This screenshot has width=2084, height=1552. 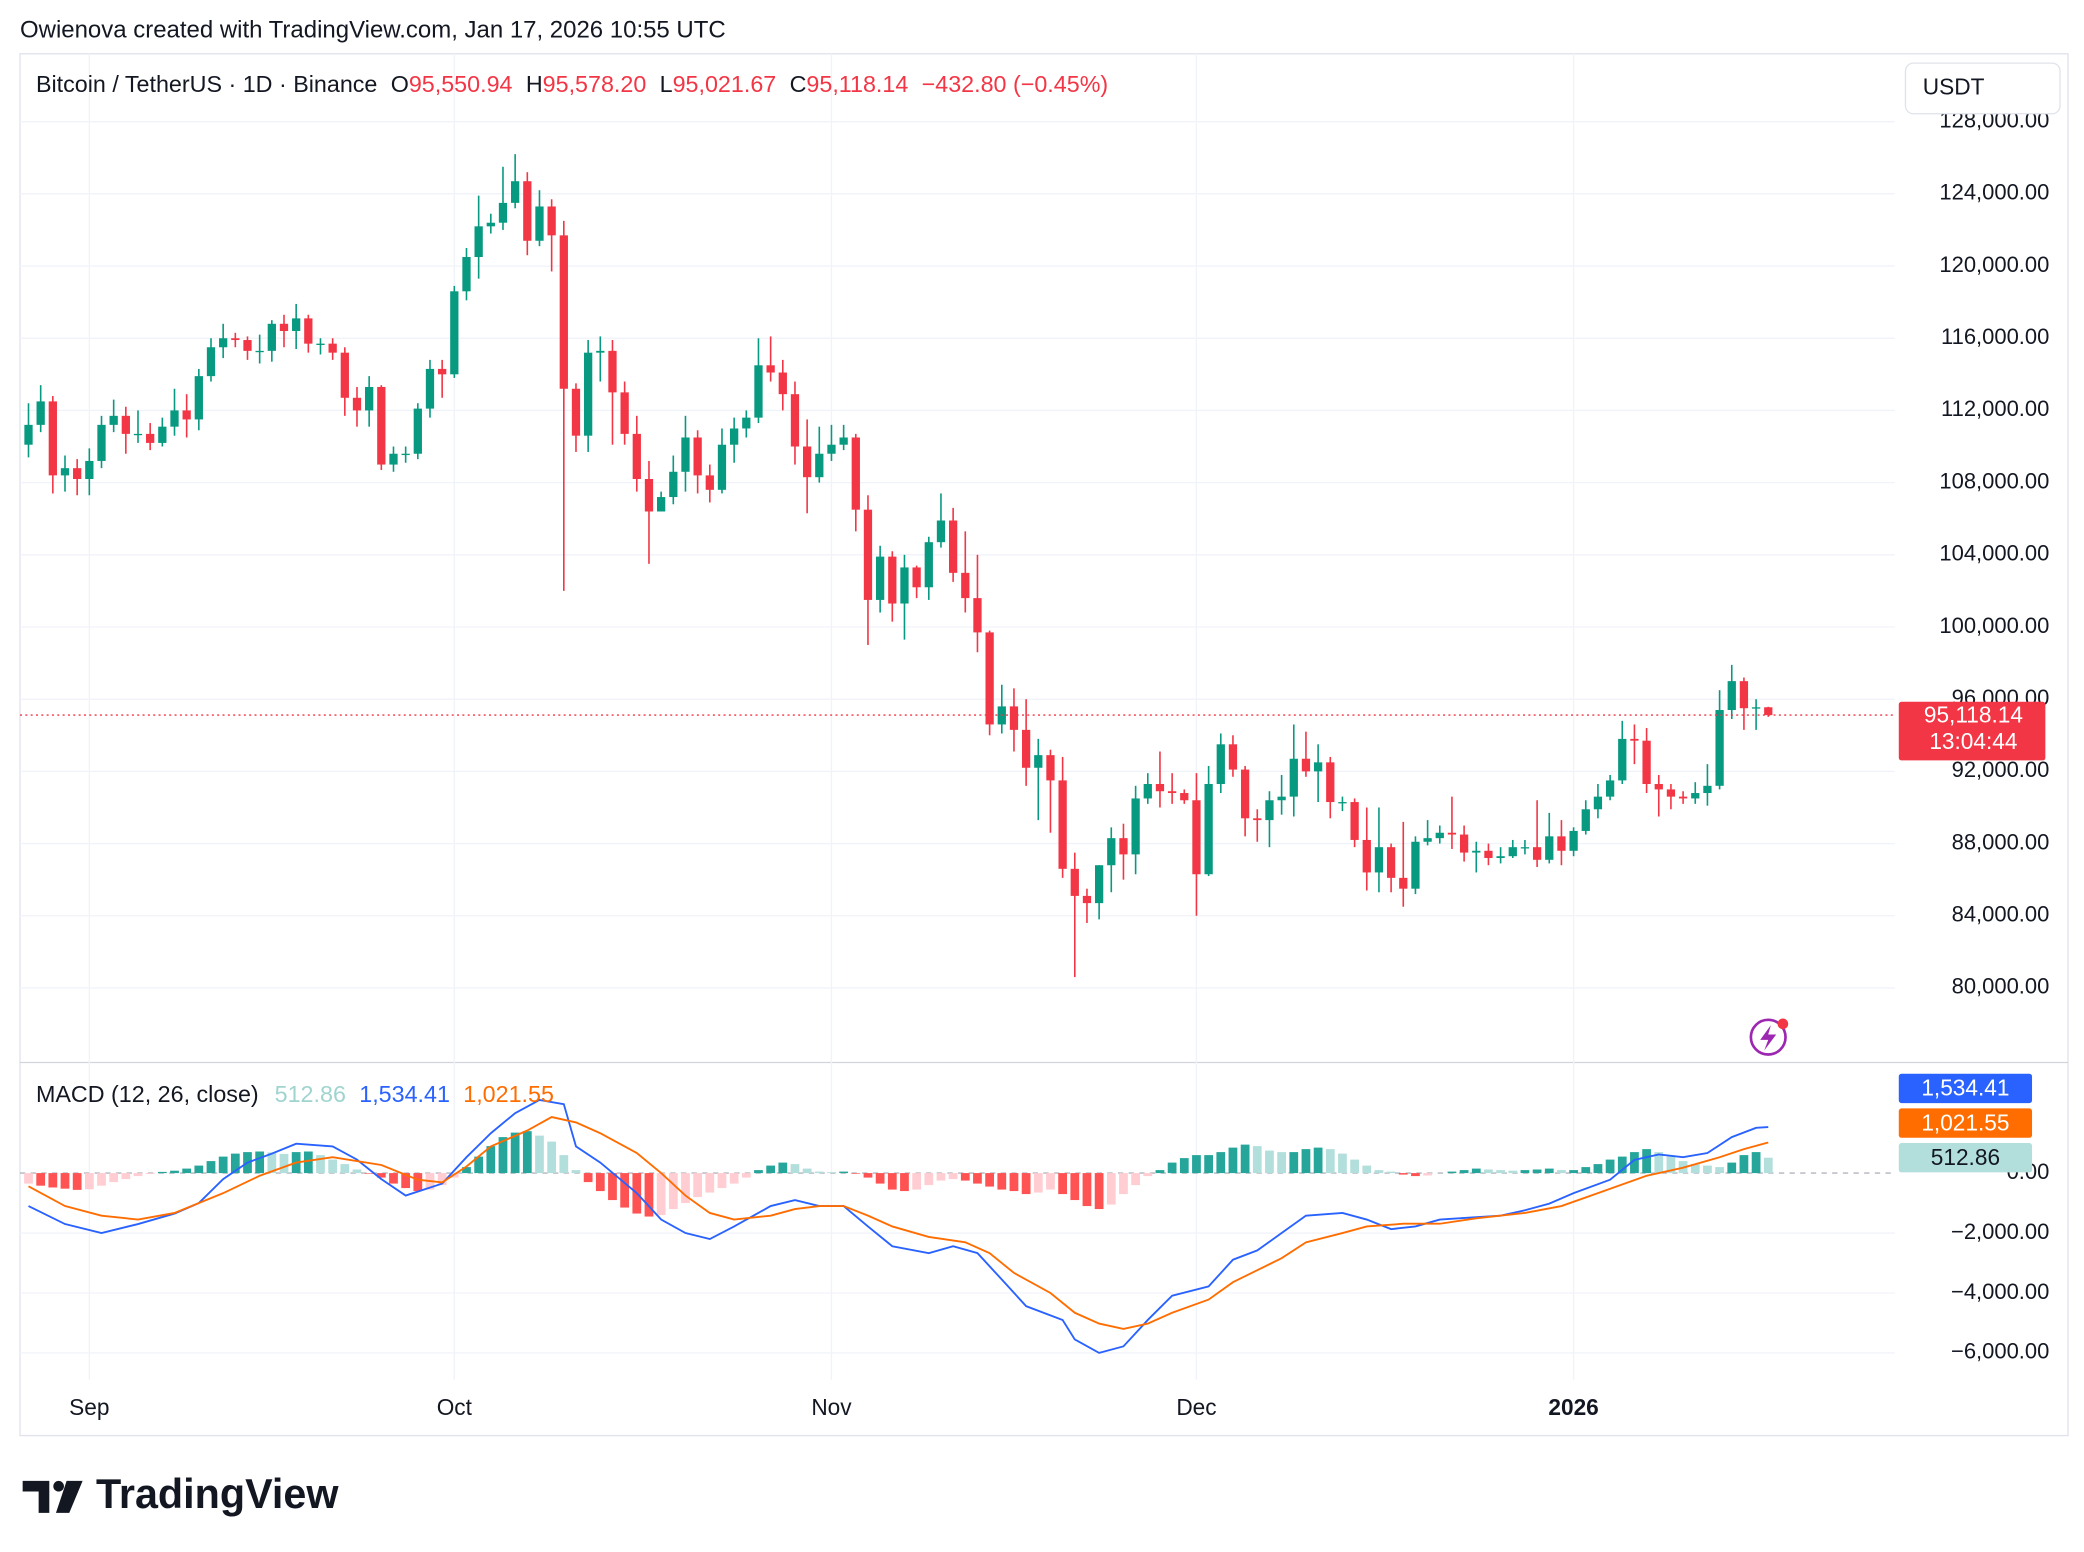 I want to click on y-tick-label: 108,000.00, so click(x=1994, y=480).